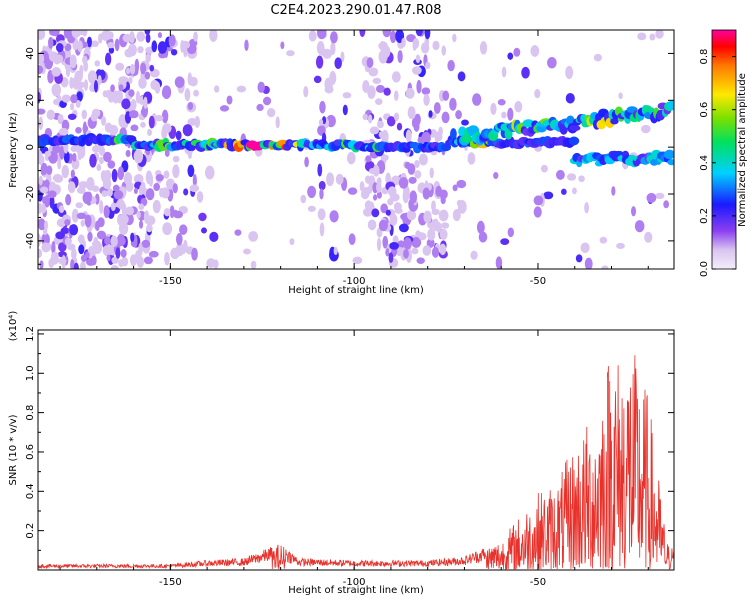 This screenshot has height=600, width=750. What do you see at coordinates (30, 531) in the screenshot?
I see `snr-ytick-label: 0.2` at bounding box center [30, 531].